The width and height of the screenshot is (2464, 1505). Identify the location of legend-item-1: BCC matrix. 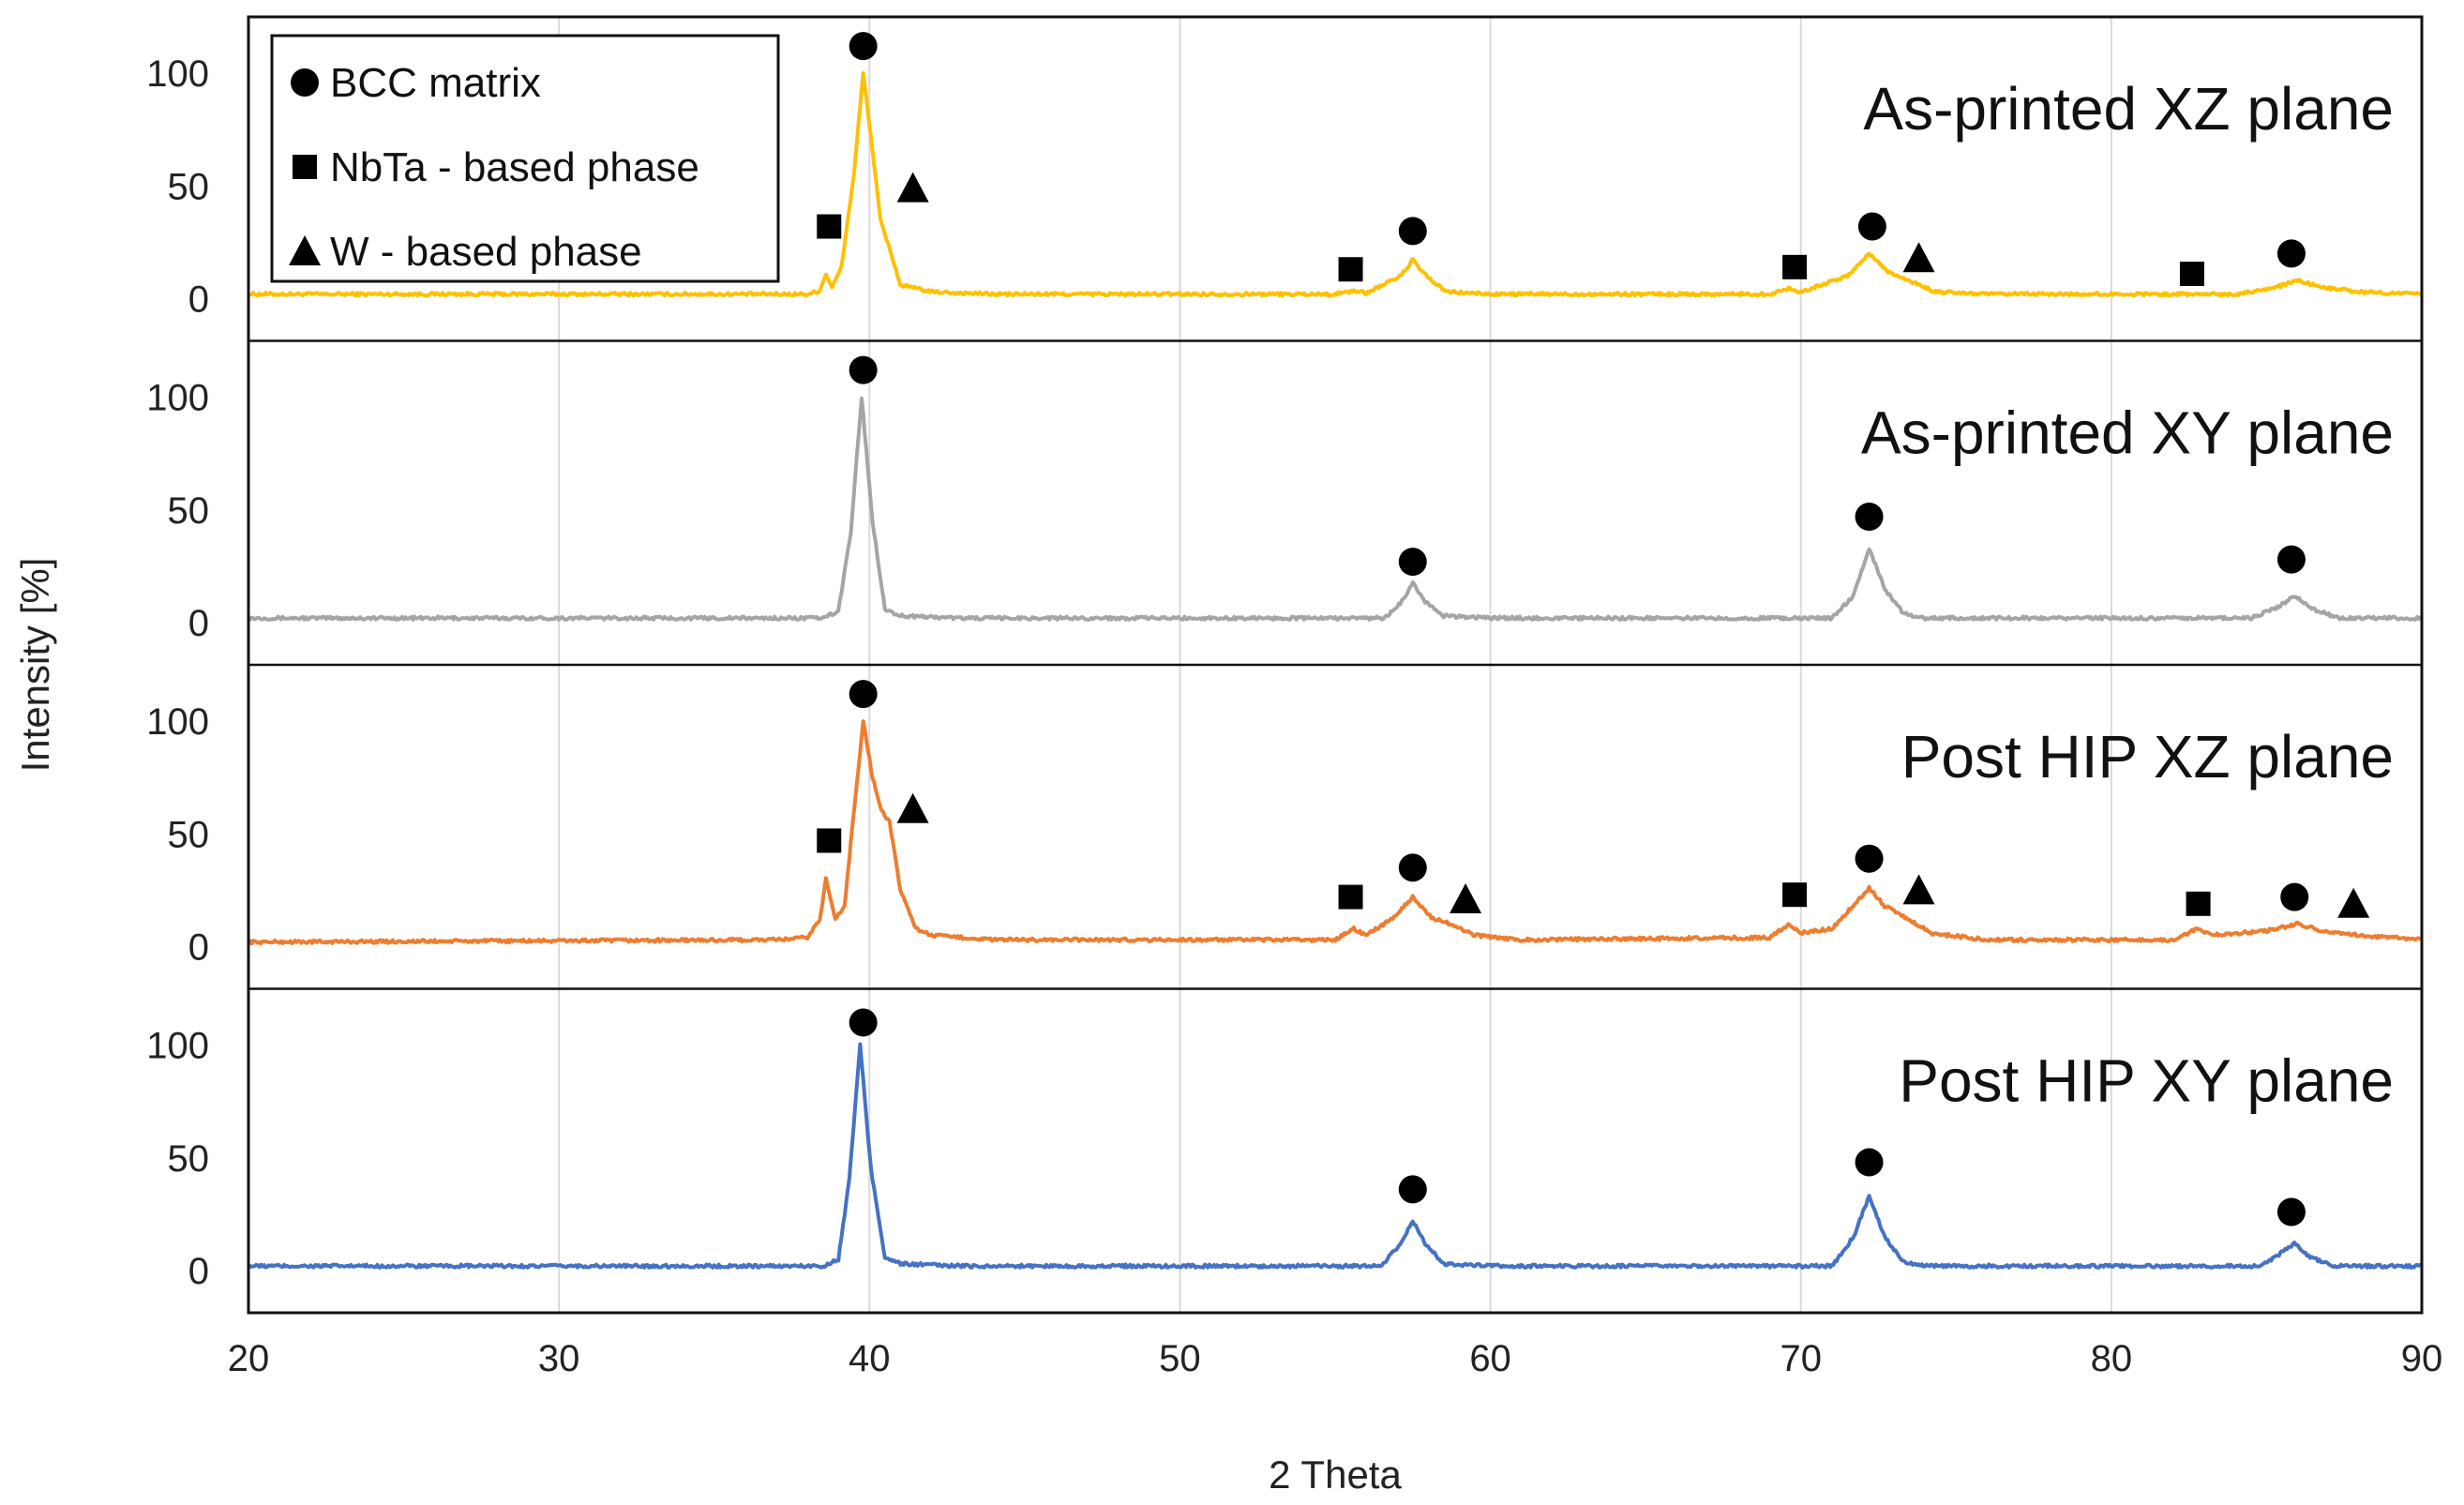
(416, 83).